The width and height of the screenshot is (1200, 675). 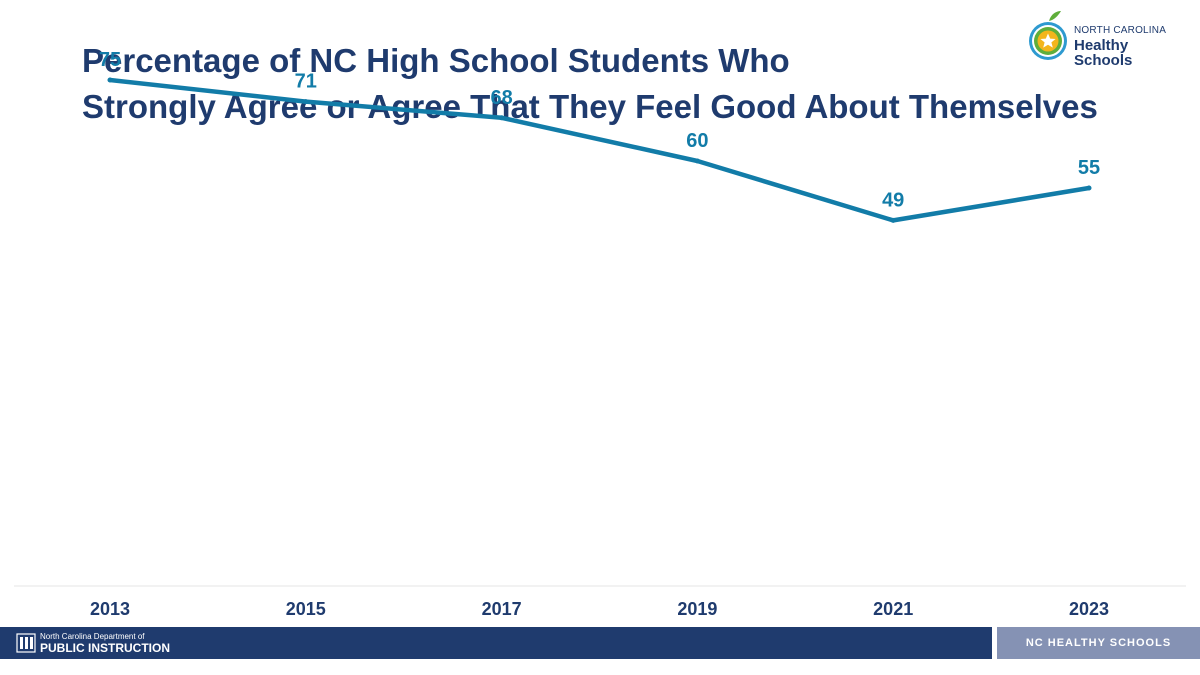 What do you see at coordinates (105, 648) in the screenshot?
I see `dpi-big-text: PUBLIC INSTRUCTION` at bounding box center [105, 648].